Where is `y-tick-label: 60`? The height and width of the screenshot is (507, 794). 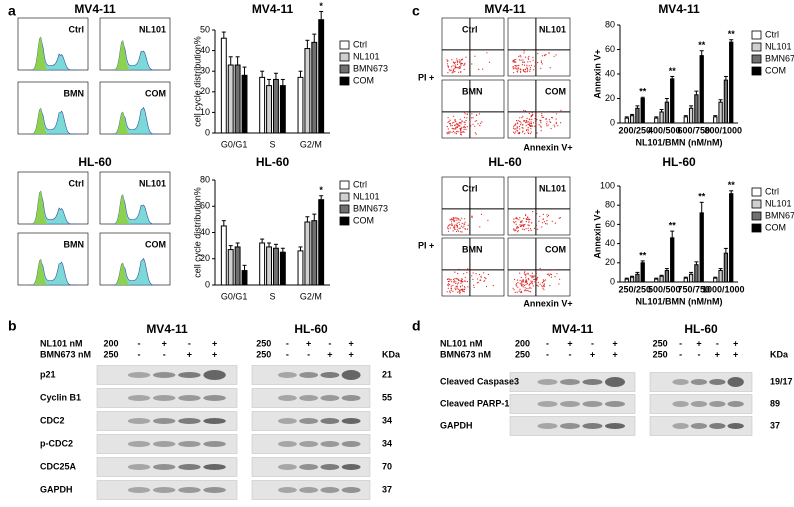 y-tick-label: 60 is located at coordinates (610, 224).